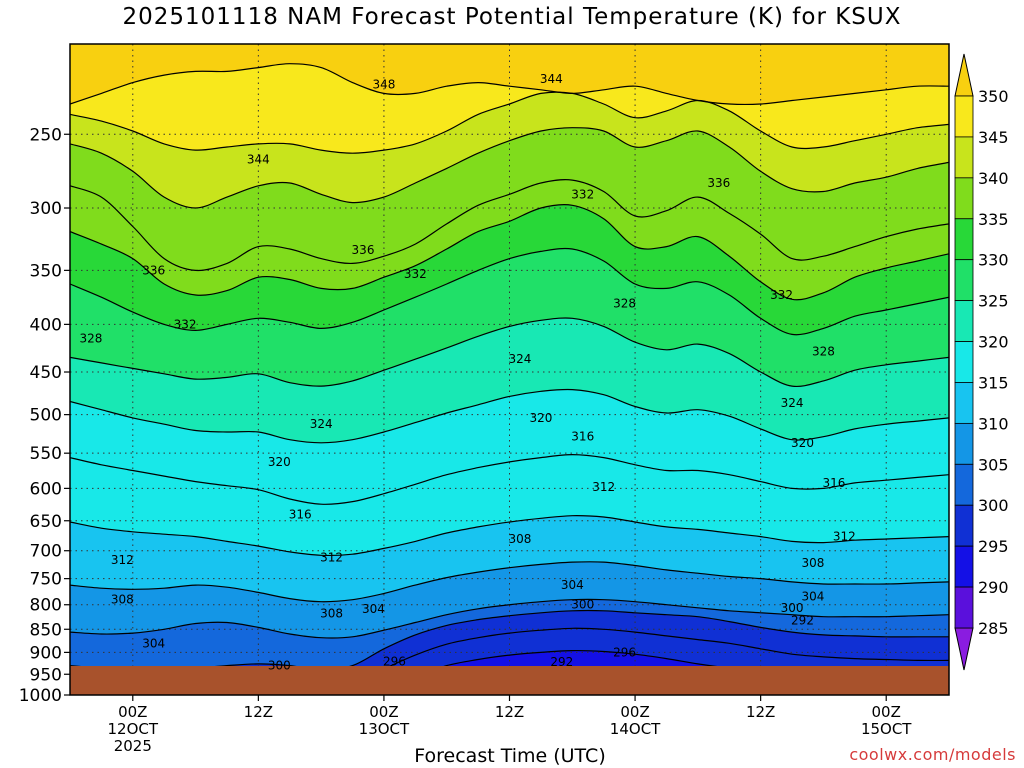 The image size is (1024, 768). I want to click on y-tick-label: 250, so click(46, 135).